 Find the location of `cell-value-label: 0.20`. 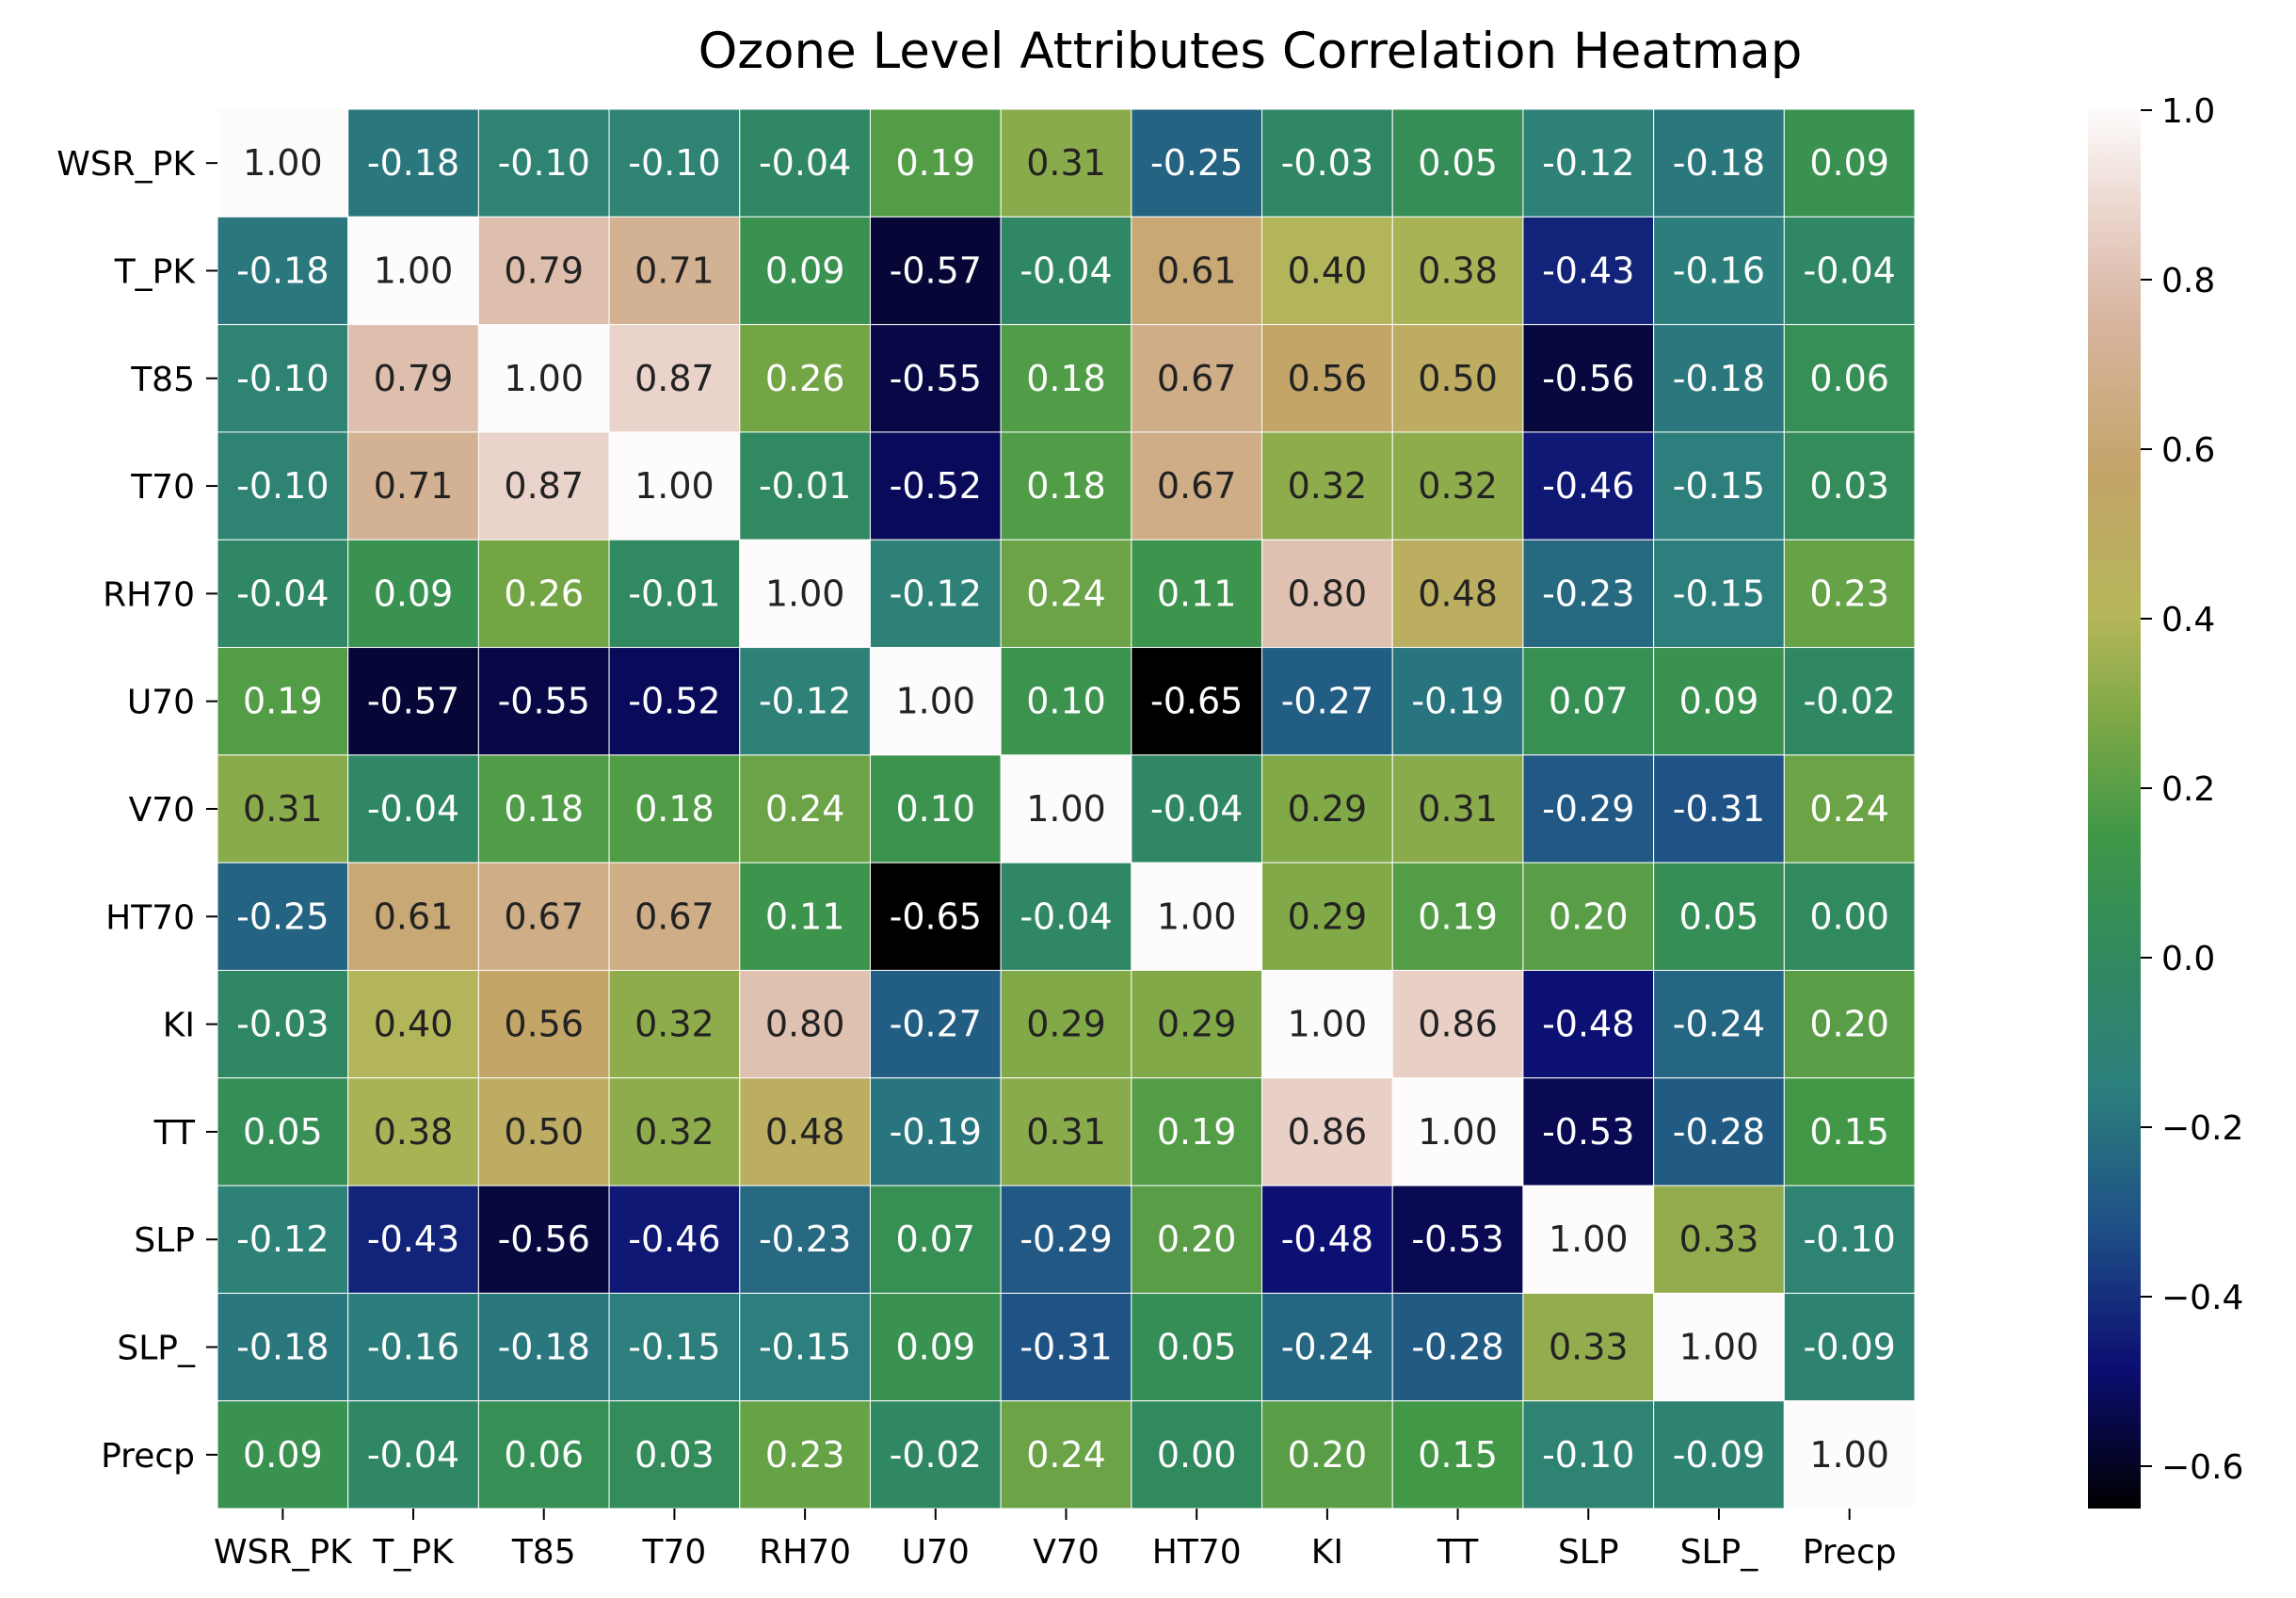

cell-value-label: 0.20 is located at coordinates (1849, 1024).